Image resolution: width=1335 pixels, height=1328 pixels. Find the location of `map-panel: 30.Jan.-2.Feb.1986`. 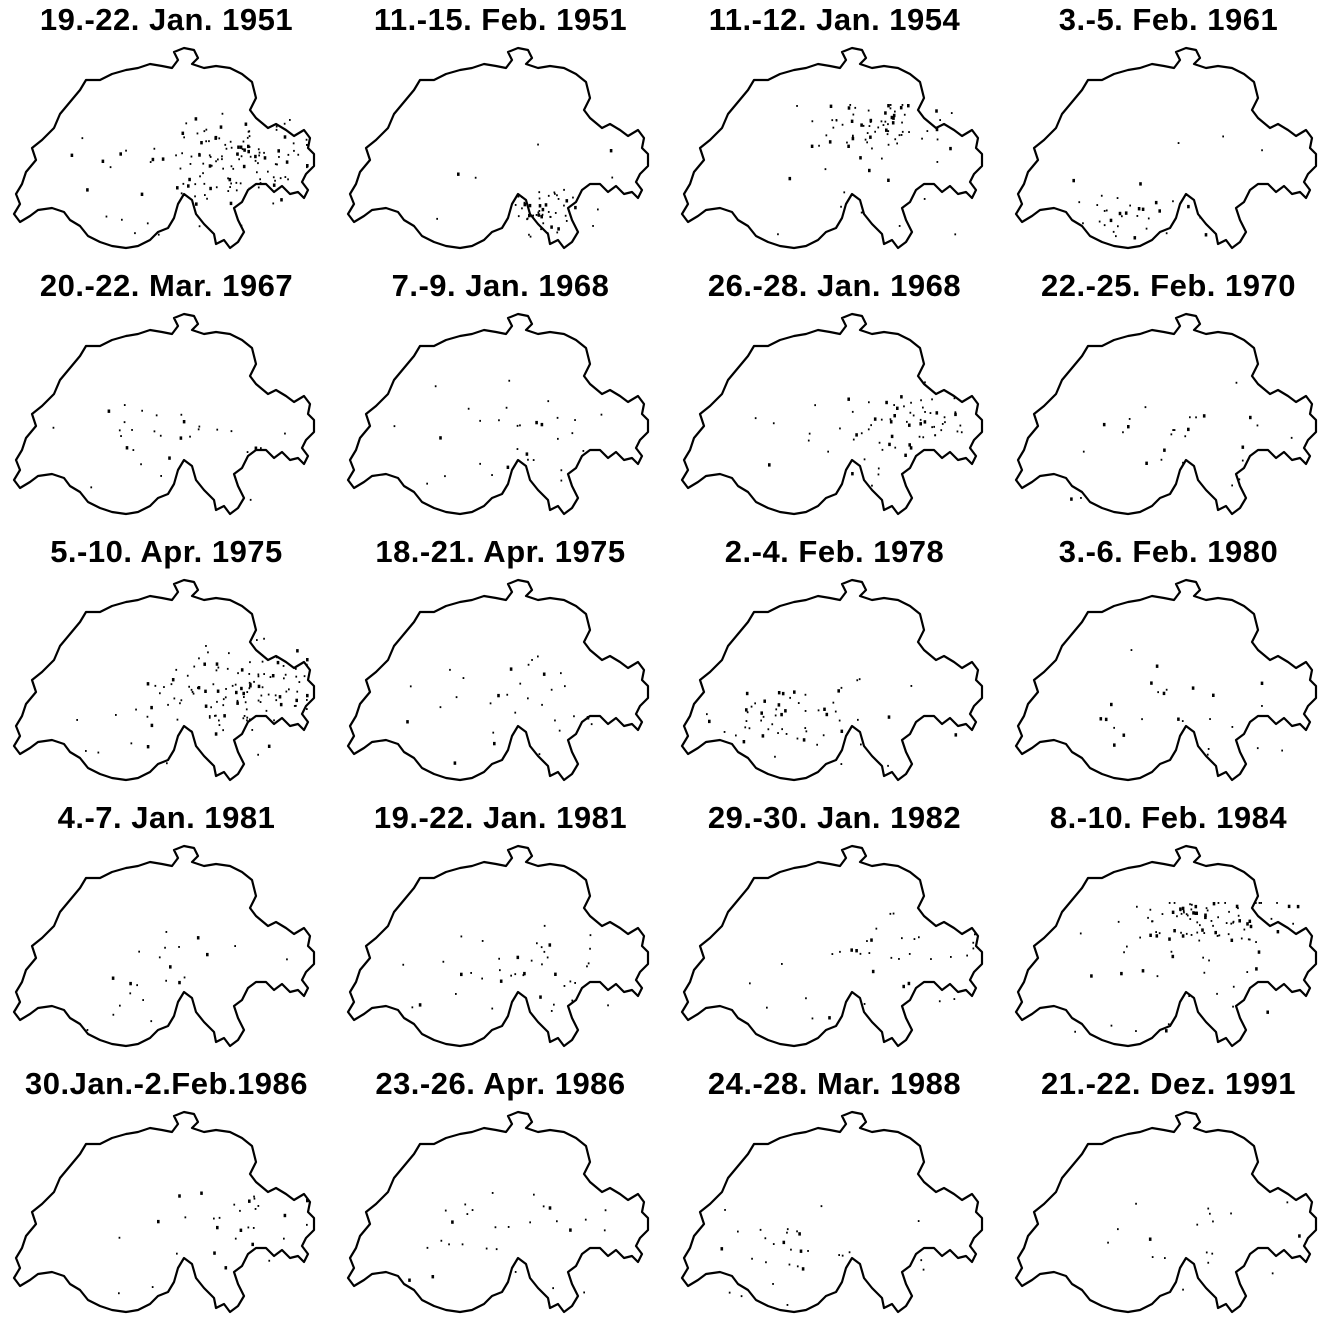

map-panel: 30.Jan.-2.Feb.1986 is located at coordinates (166, 1196).